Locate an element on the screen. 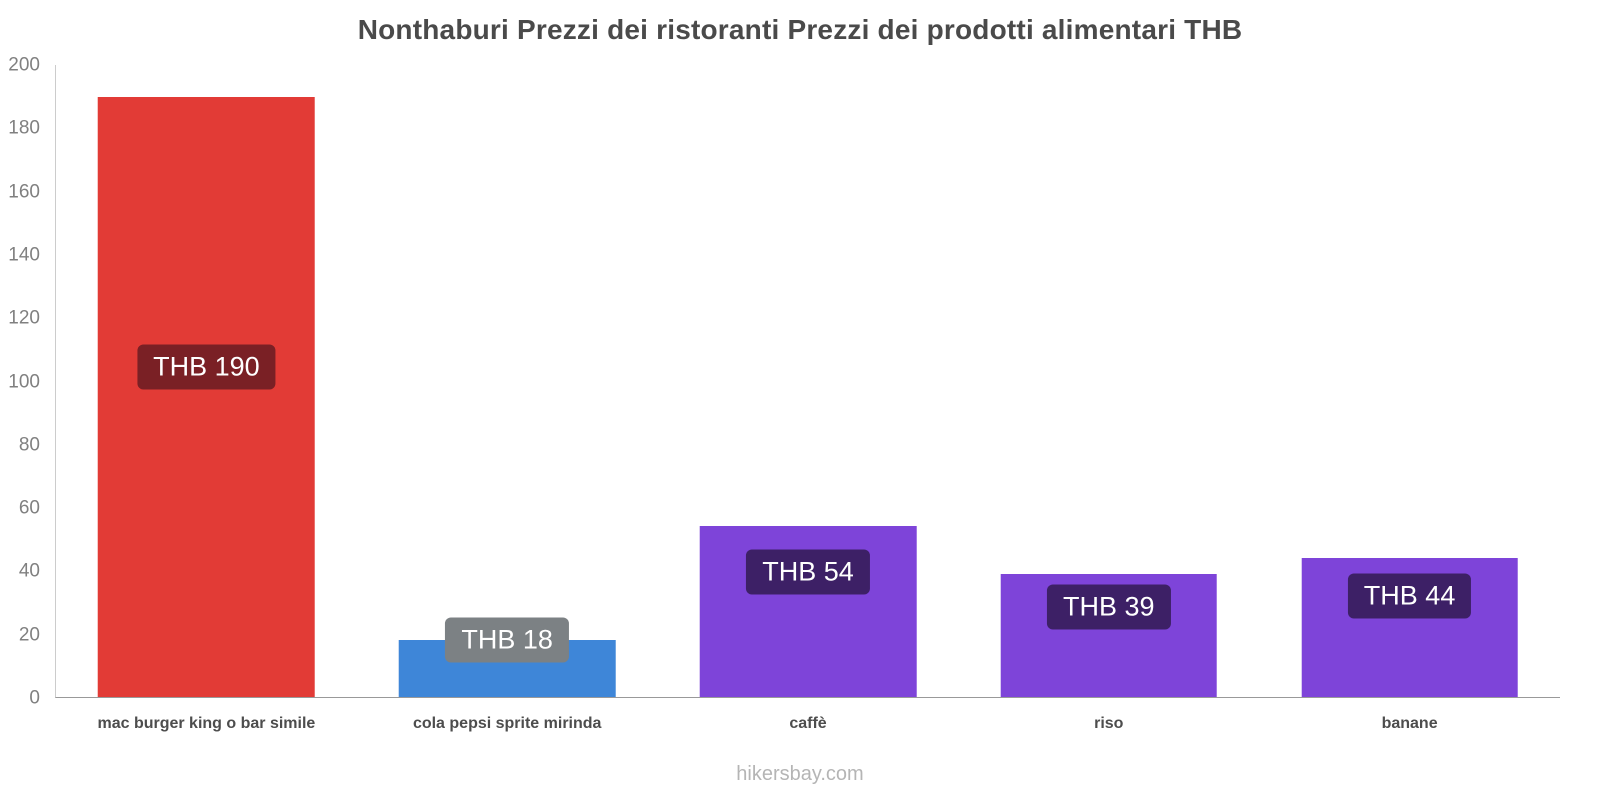  bar-5: THB 44 is located at coordinates (1409, 627).